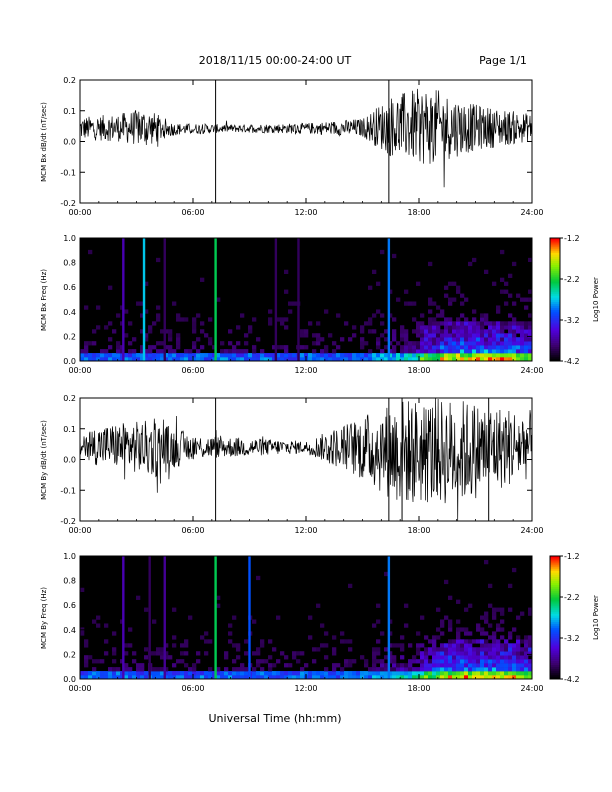 The image size is (612, 792). I want to click on colorbar-frame, so click(555, 299).